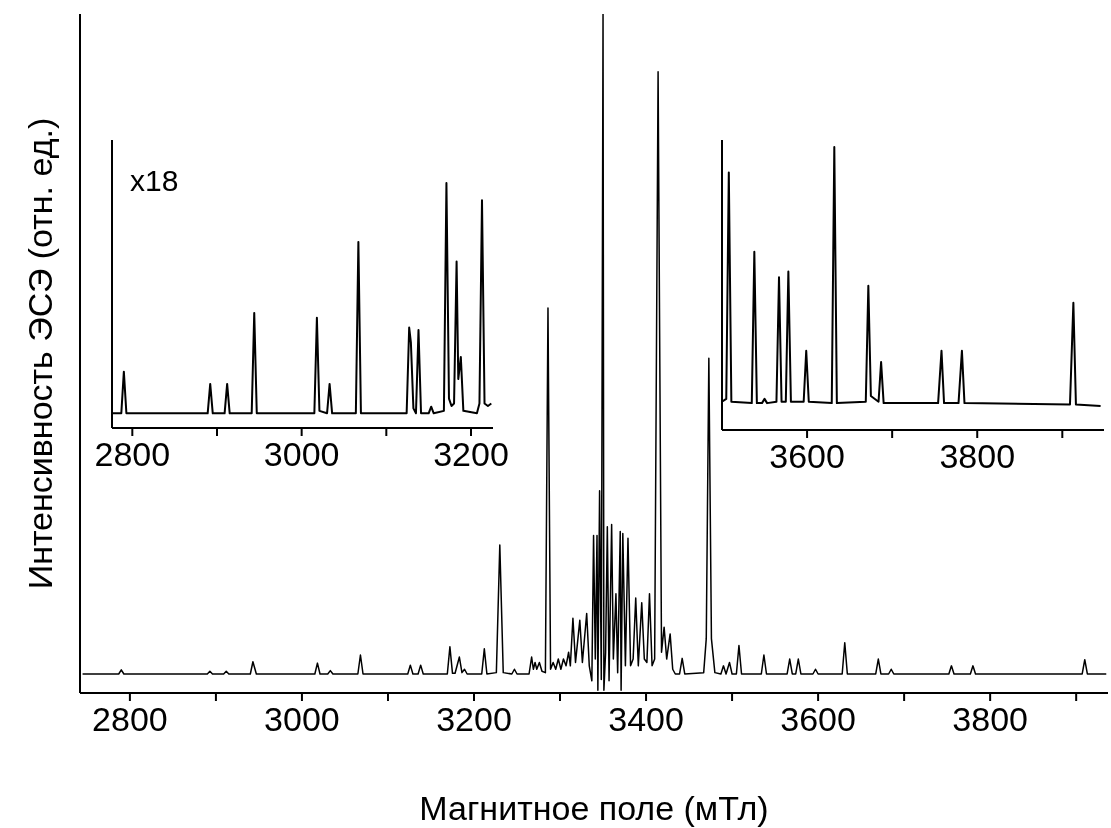 This screenshot has height=828, width=1111. Describe the element at coordinates (40, 353) in the screenshot. I see `y-axis-title: Интенсивность ЭСЭ (отн. ед.)` at that location.